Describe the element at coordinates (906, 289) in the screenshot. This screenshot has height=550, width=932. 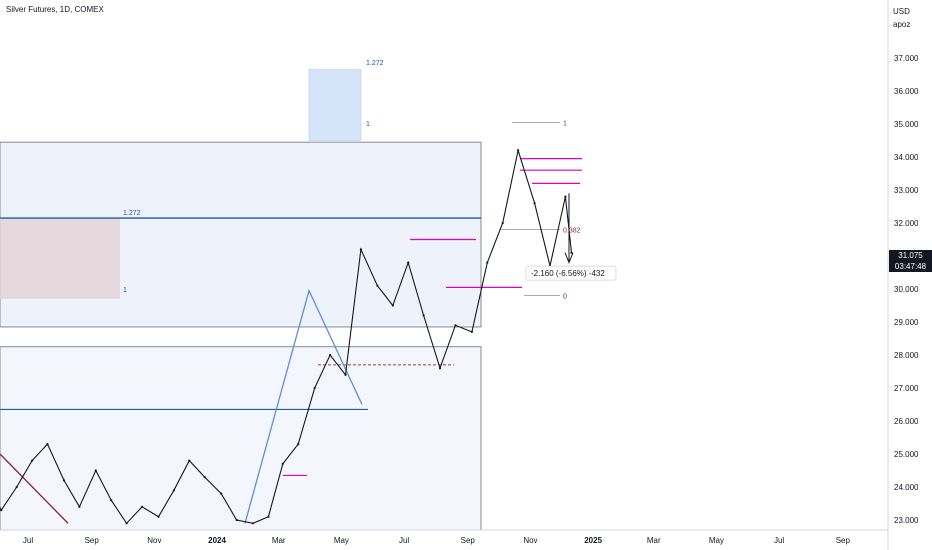
I see `y-tick-label: 30.000` at that location.